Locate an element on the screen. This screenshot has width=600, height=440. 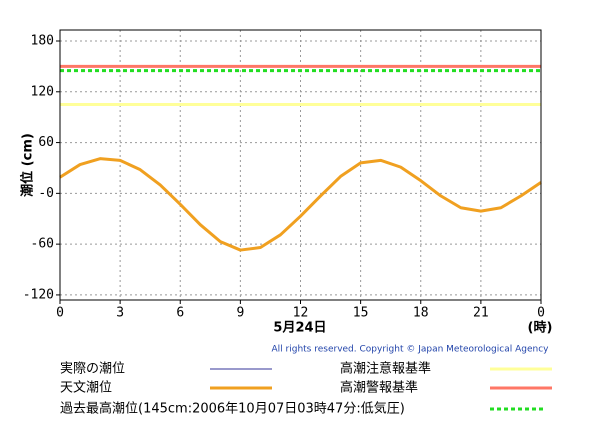
x-tick-label: 21 is located at coordinates (481, 313).